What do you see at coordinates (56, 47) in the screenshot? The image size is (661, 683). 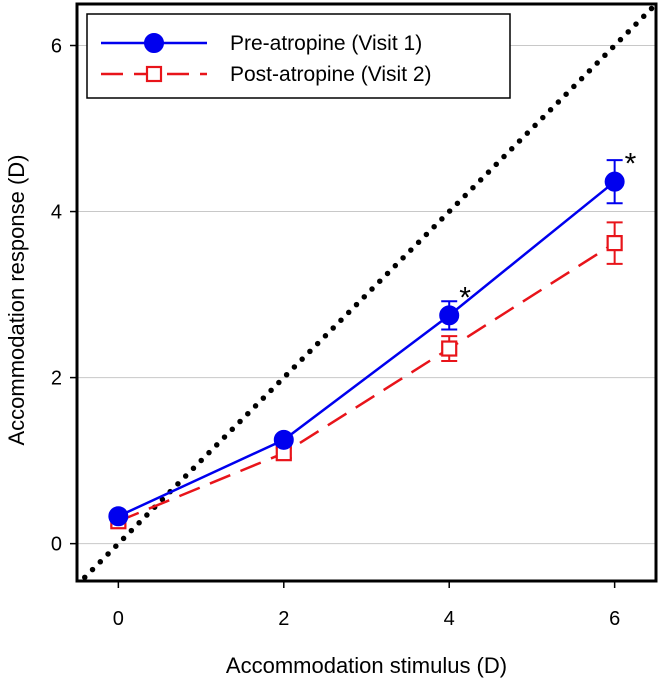 I see `y-tick-label-6: 6` at bounding box center [56, 47].